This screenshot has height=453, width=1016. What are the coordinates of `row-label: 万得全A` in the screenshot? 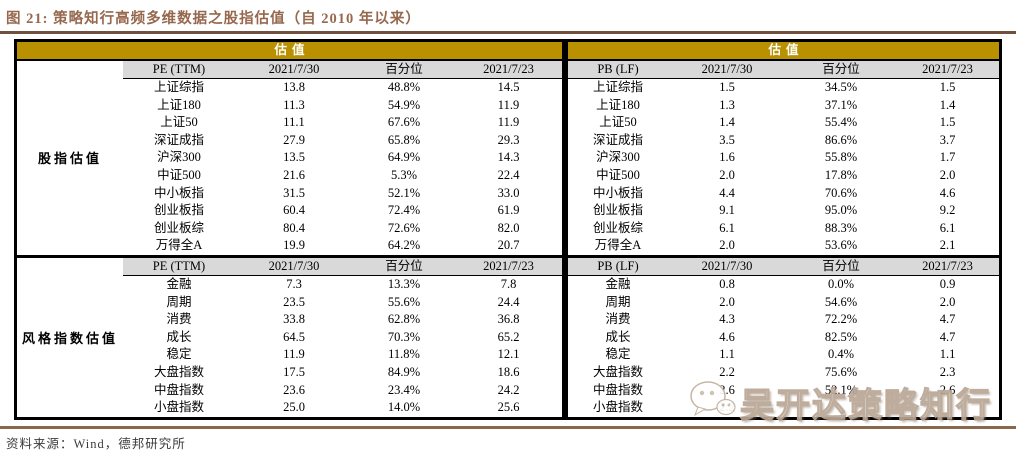 It's located at (618, 245).